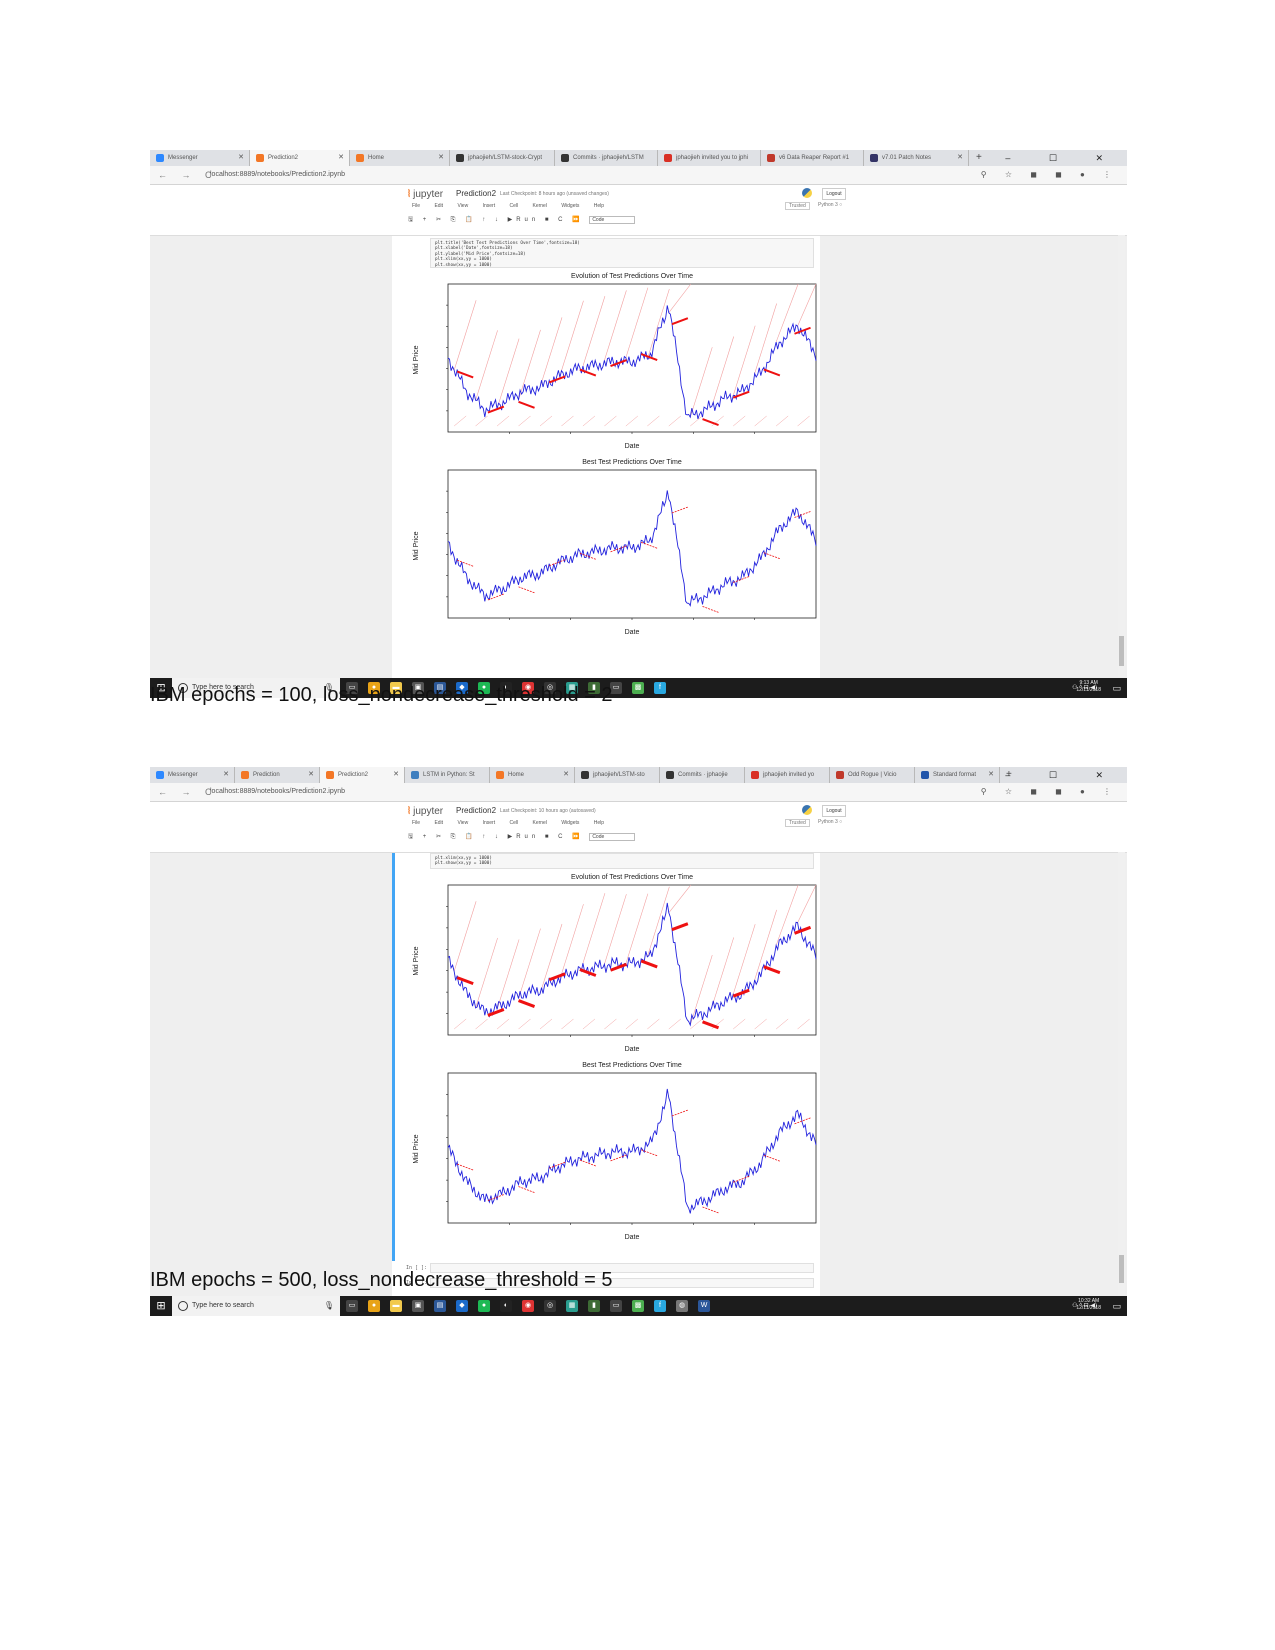 The height and width of the screenshot is (1650, 1275). I want to click on app-icon: ◐, so click(506, 1306).